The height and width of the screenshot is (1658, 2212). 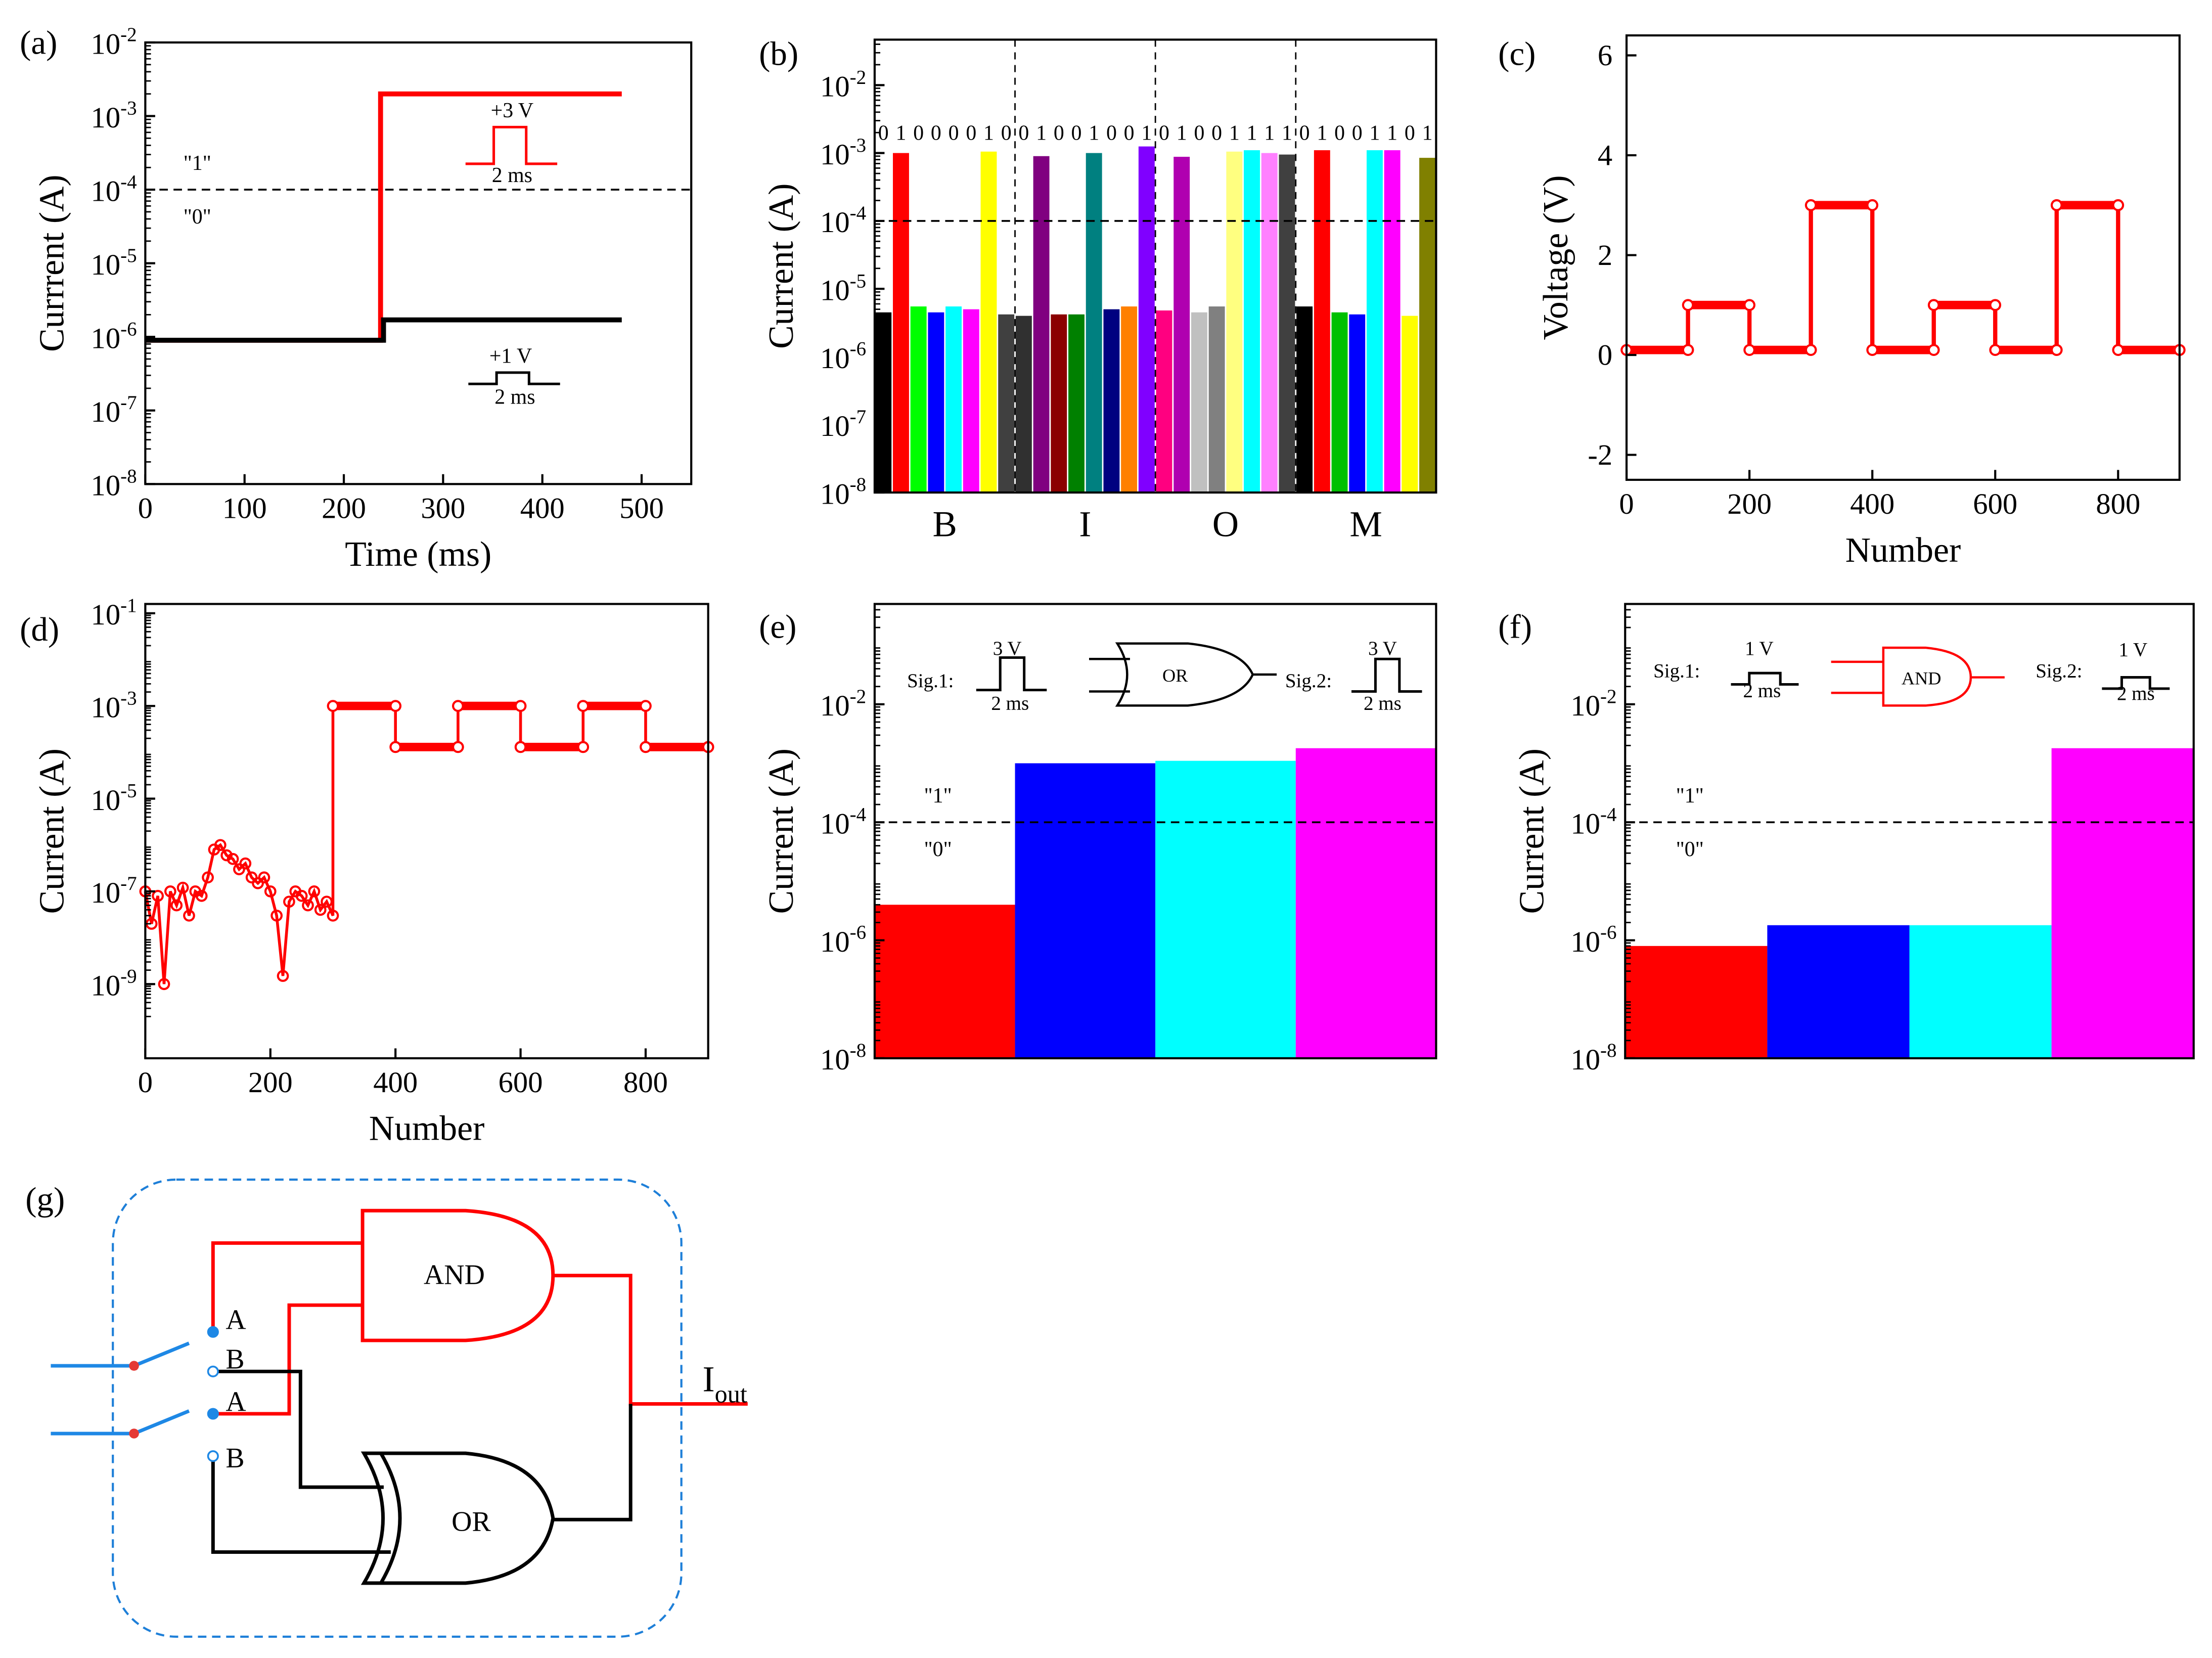 What do you see at coordinates (114, 983) in the screenshot?
I see `y-tick-label: 10⁻⁹` at bounding box center [114, 983].